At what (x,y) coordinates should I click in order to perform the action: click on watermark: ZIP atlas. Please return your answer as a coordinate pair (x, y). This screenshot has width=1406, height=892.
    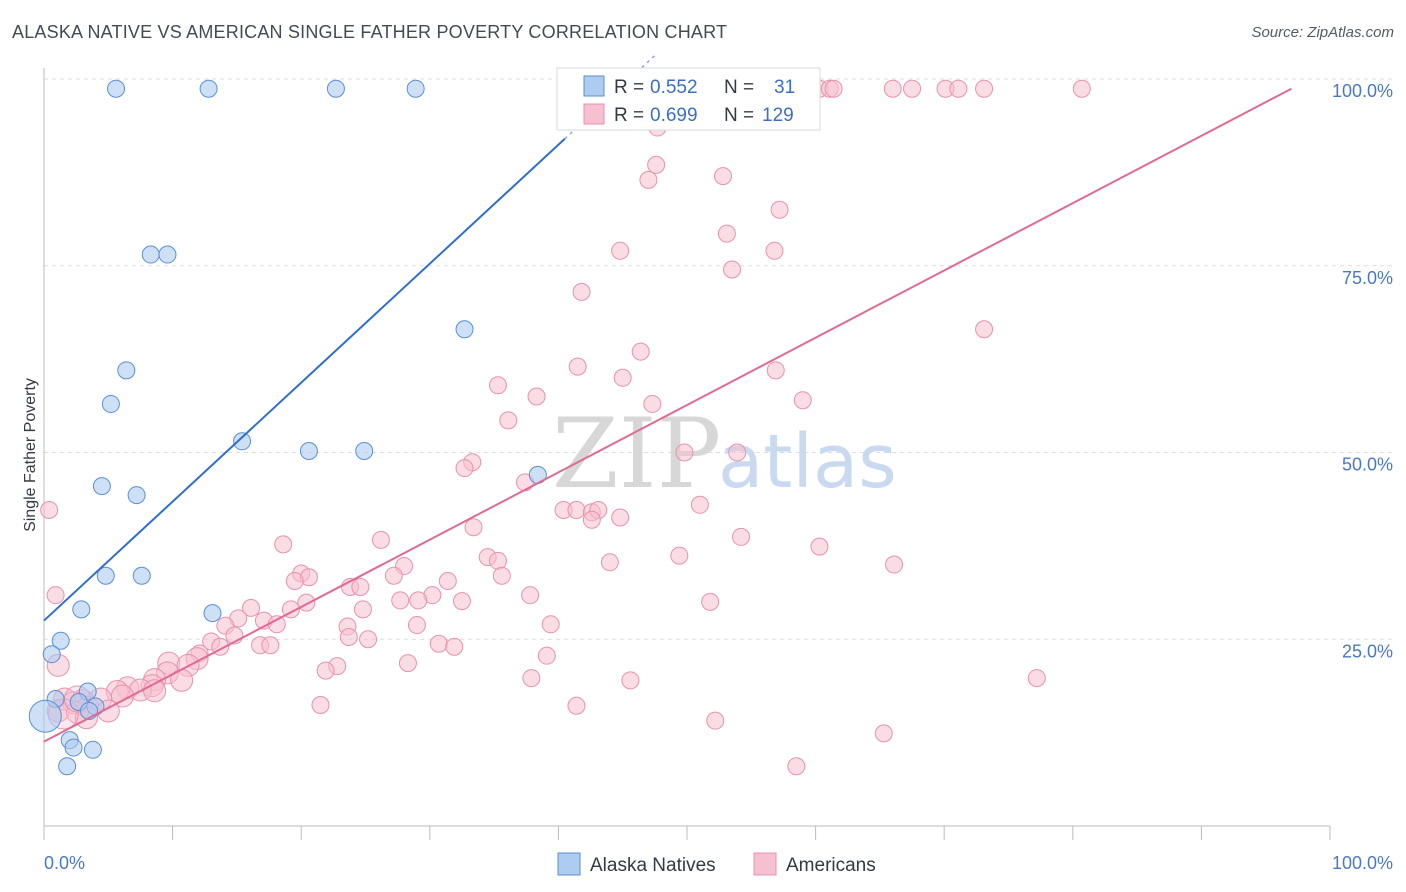
    Looking at the image, I should click on (724, 454).